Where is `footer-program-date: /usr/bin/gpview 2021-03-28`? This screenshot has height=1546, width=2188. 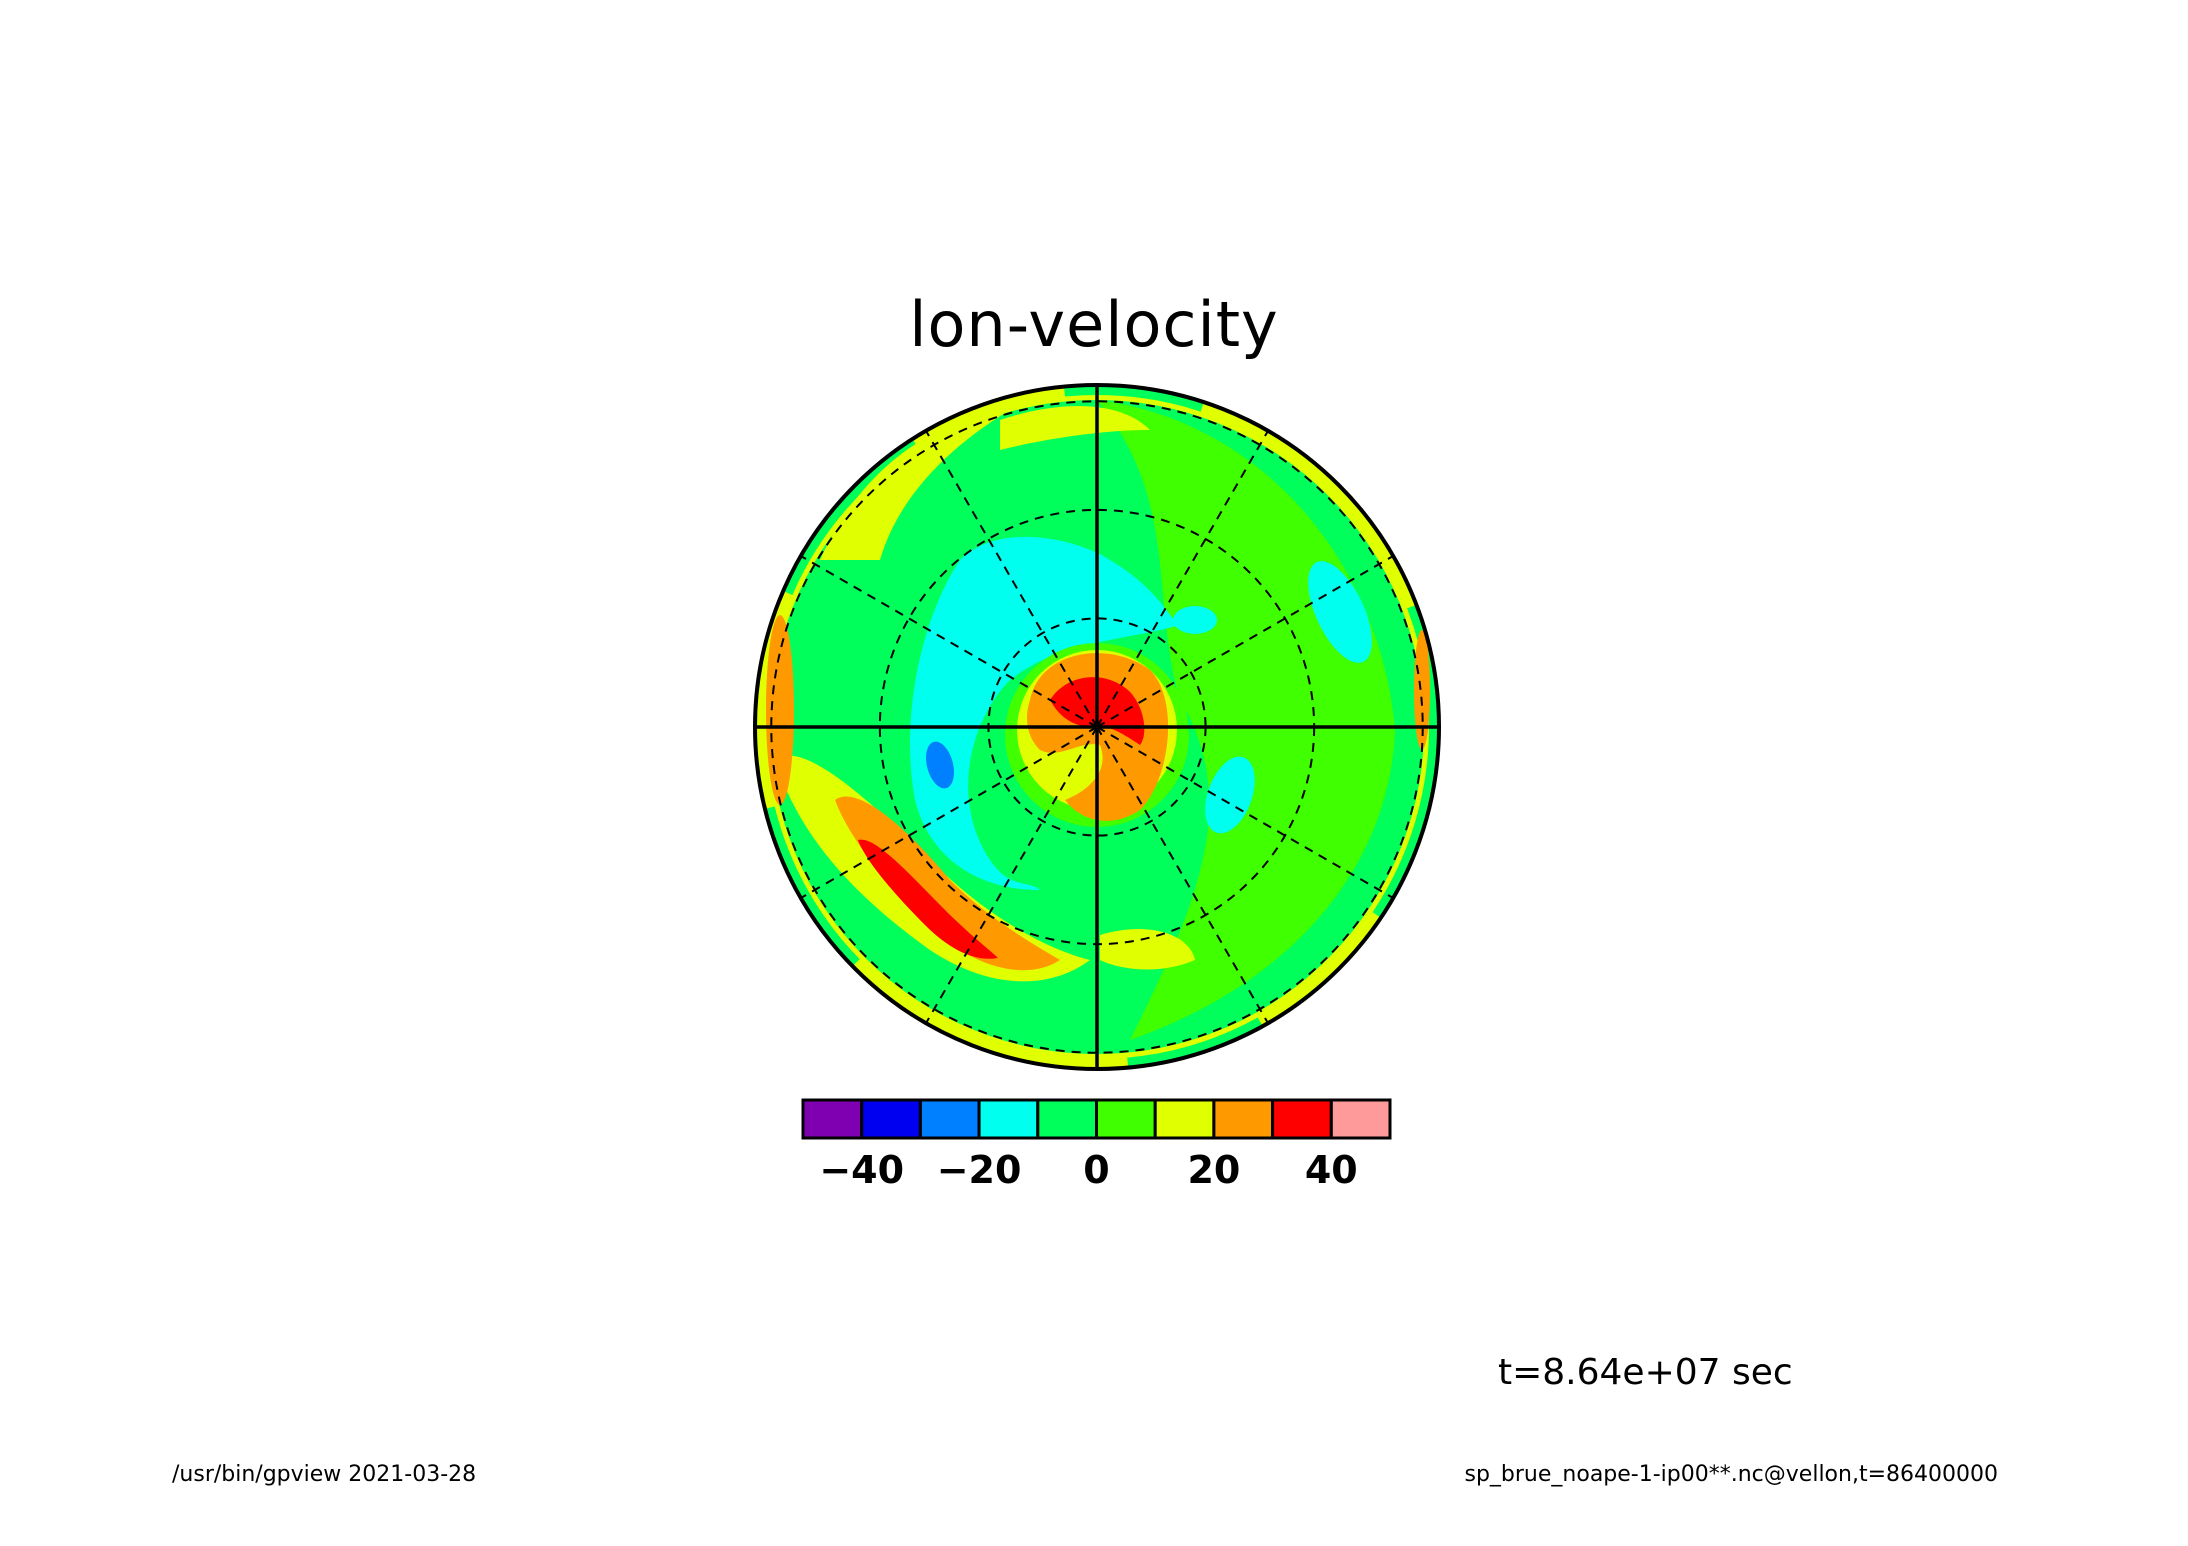 footer-program-date: /usr/bin/gpview 2021-03-28 is located at coordinates (324, 1474).